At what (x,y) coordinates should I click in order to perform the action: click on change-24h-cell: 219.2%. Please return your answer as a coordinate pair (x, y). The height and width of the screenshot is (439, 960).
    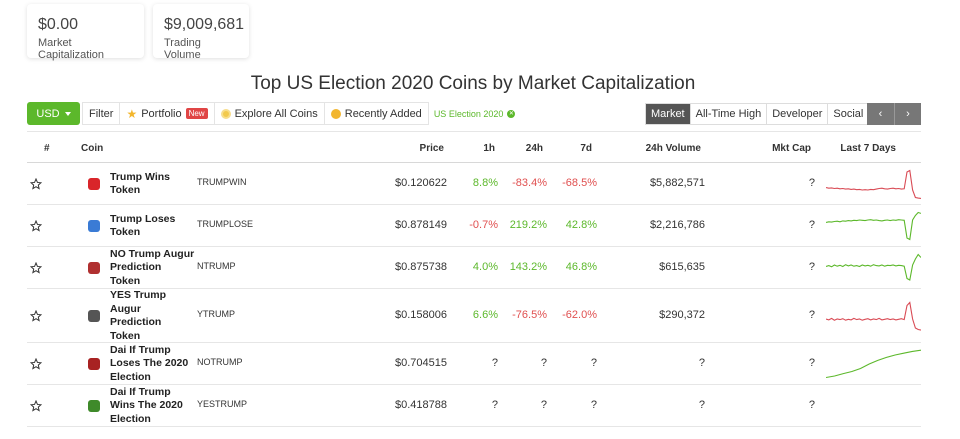
    Looking at the image, I should click on (528, 225).